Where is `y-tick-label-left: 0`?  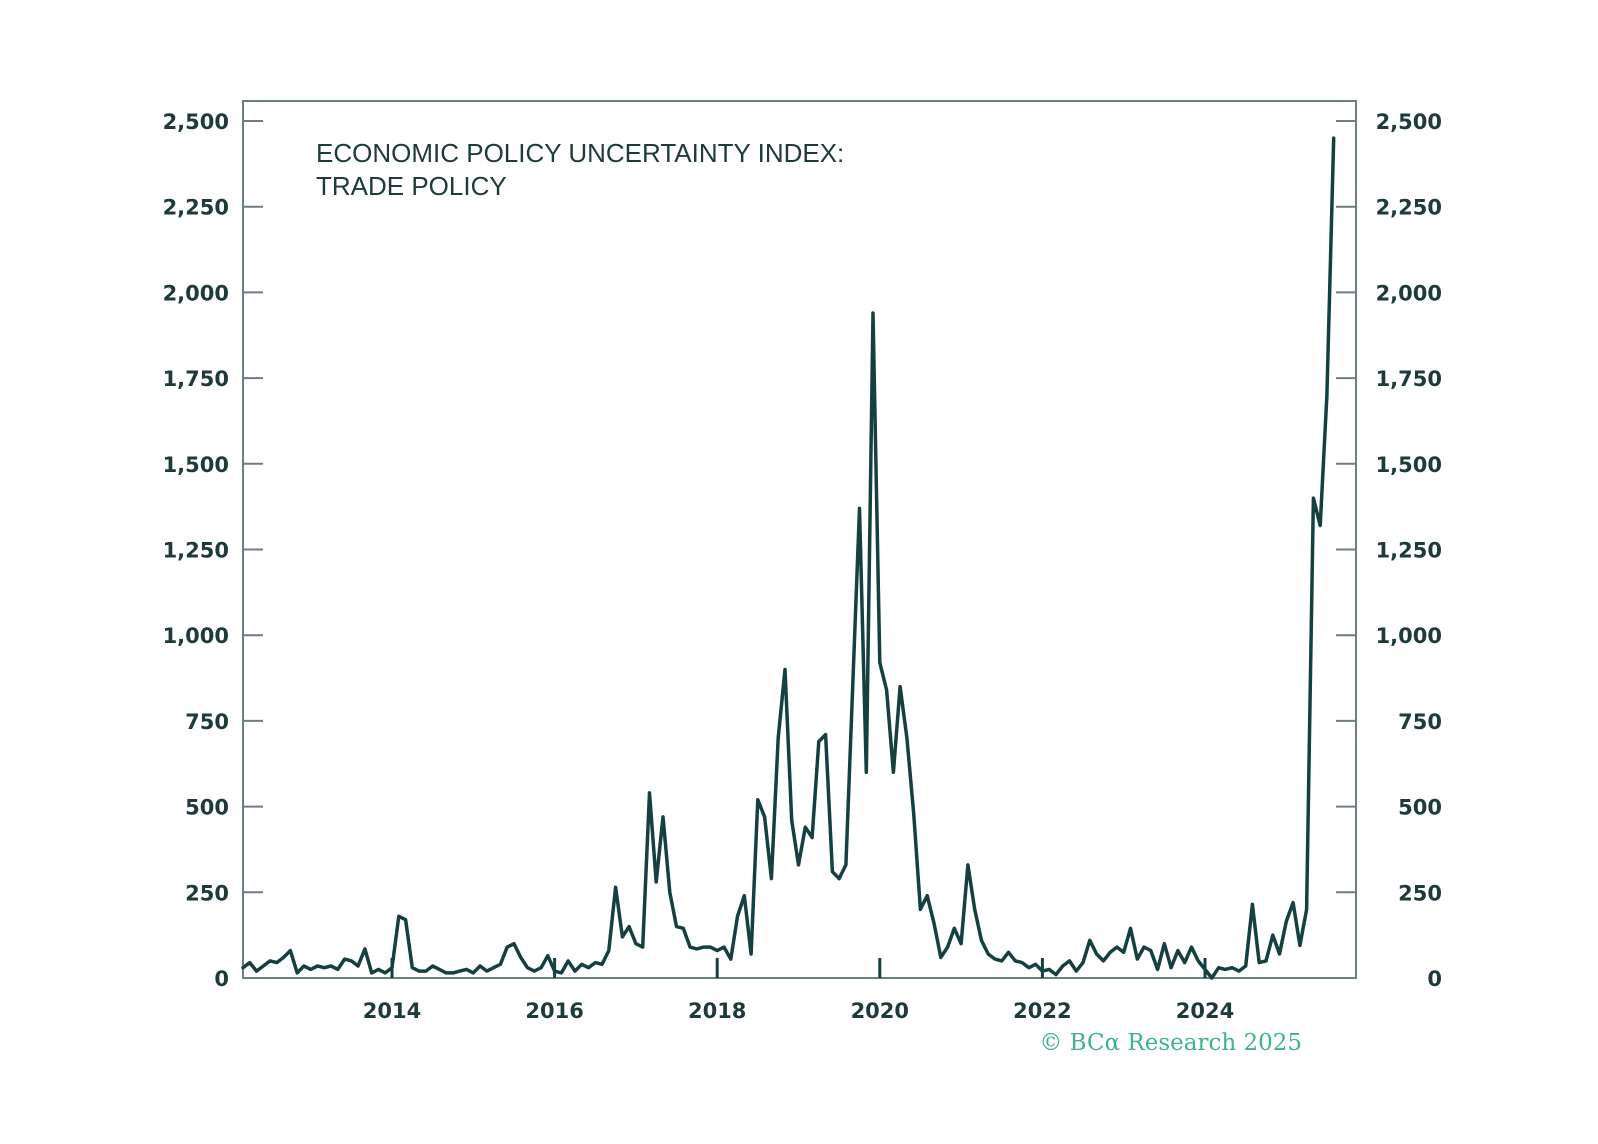
y-tick-label-left: 0 is located at coordinates (221, 979).